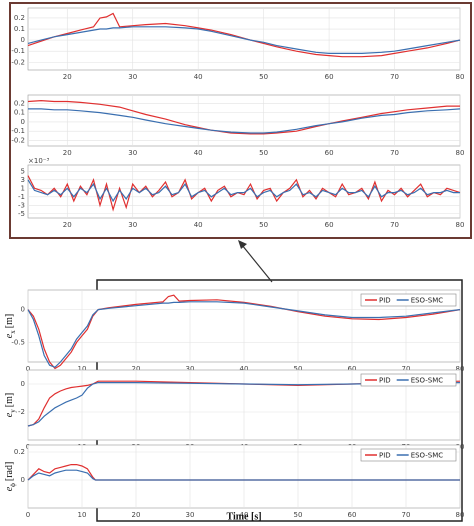 The width and height of the screenshot is (474, 526). I want to click on y-tick-label: 5, so click(23, 171).